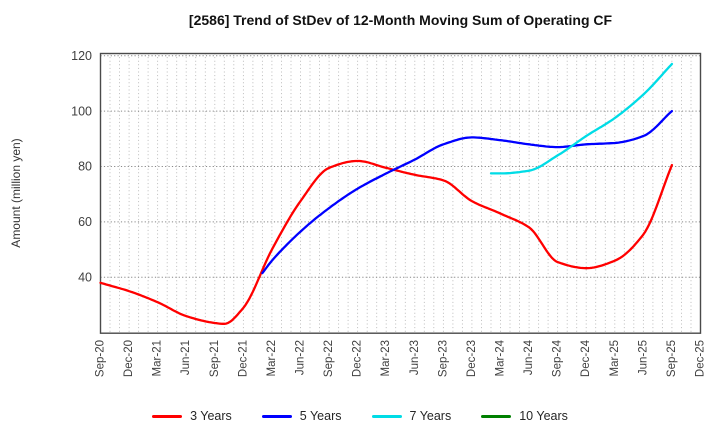 The width and height of the screenshot is (720, 440). What do you see at coordinates (701, 358) in the screenshot?
I see `x-tick-label: Dec-25` at bounding box center [701, 358].